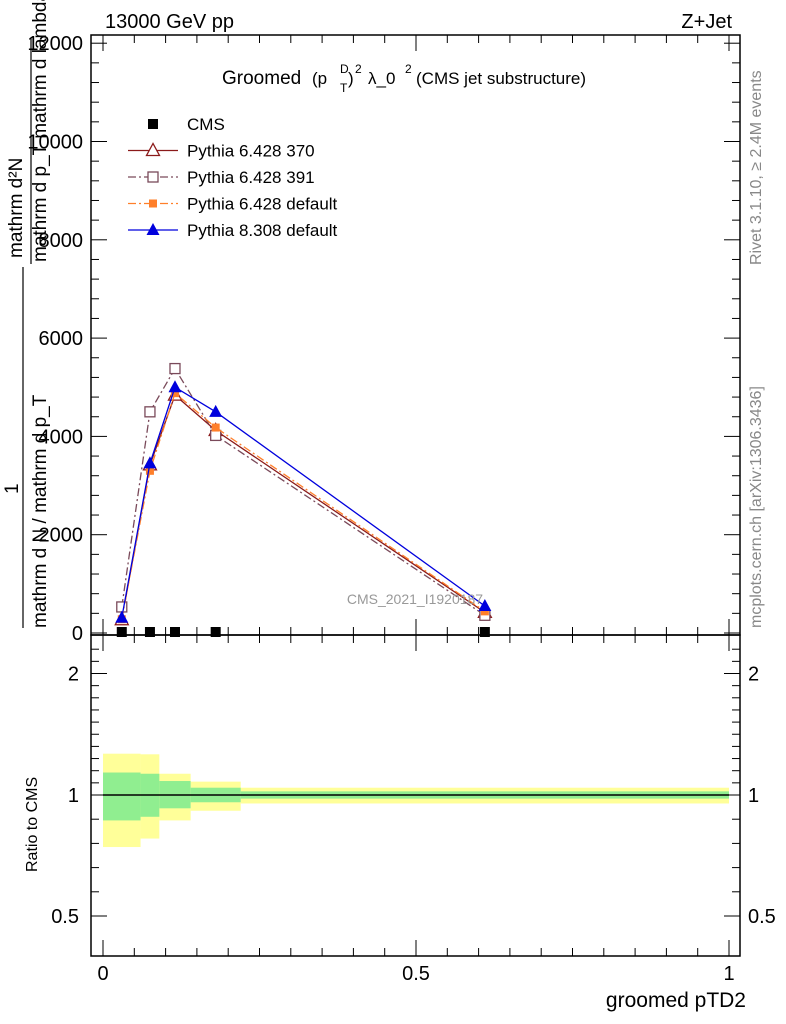 This screenshot has height=1024, width=786. Describe the element at coordinates (61, 241) in the screenshot. I see `main-y-tick-label: 8000` at that location.